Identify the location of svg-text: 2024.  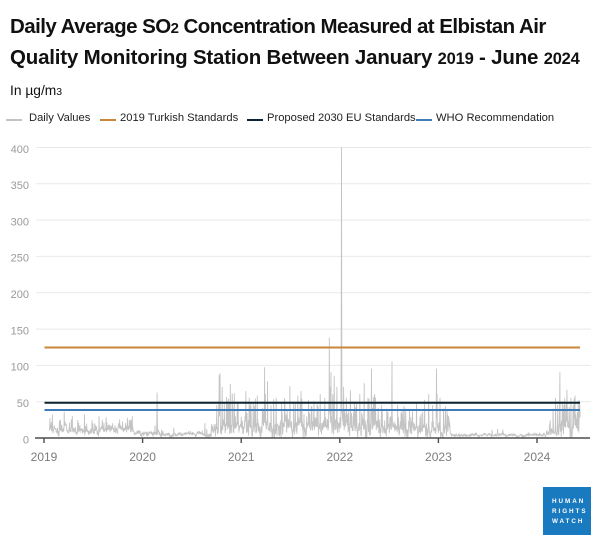
(537, 457).